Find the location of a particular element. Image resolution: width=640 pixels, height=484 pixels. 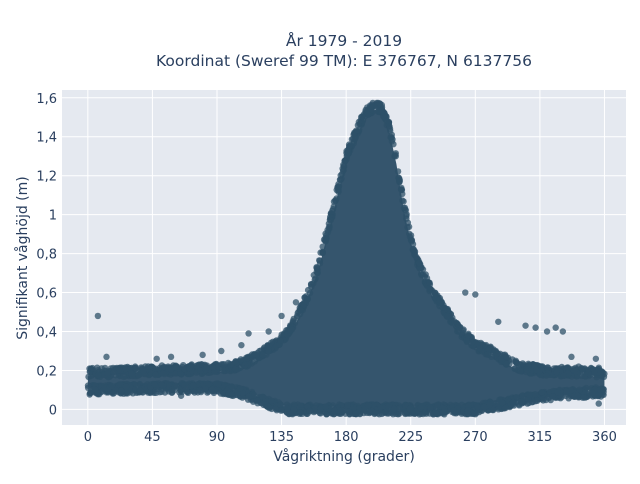

y-tick-label: 0,2 is located at coordinates (46, 371).